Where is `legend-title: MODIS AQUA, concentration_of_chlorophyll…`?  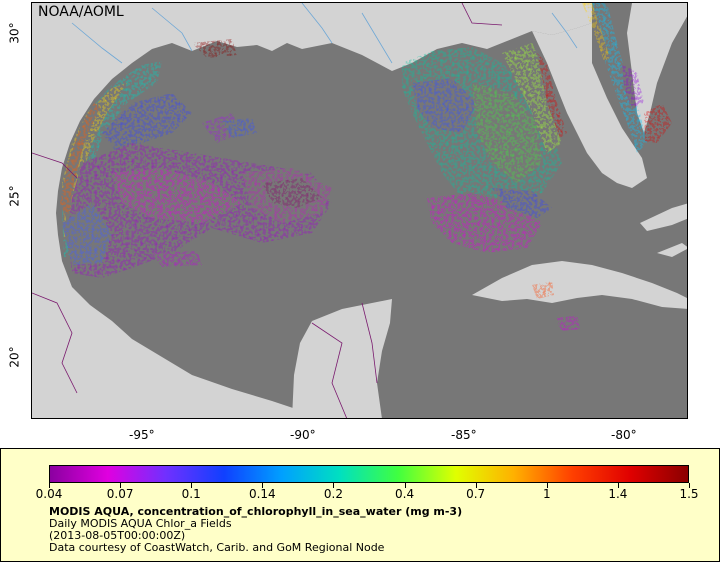
legend-title: MODIS AQUA, concentration_of_chlorophyll… is located at coordinates (256, 511).